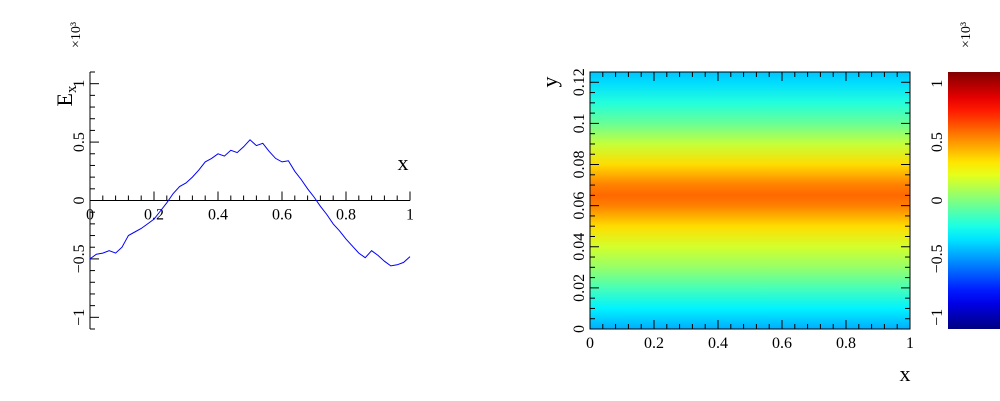 This screenshot has height=401, width=1000. What do you see at coordinates (910, 343) in the screenshot?
I see `heatmap-x-tick-label: 1` at bounding box center [910, 343].